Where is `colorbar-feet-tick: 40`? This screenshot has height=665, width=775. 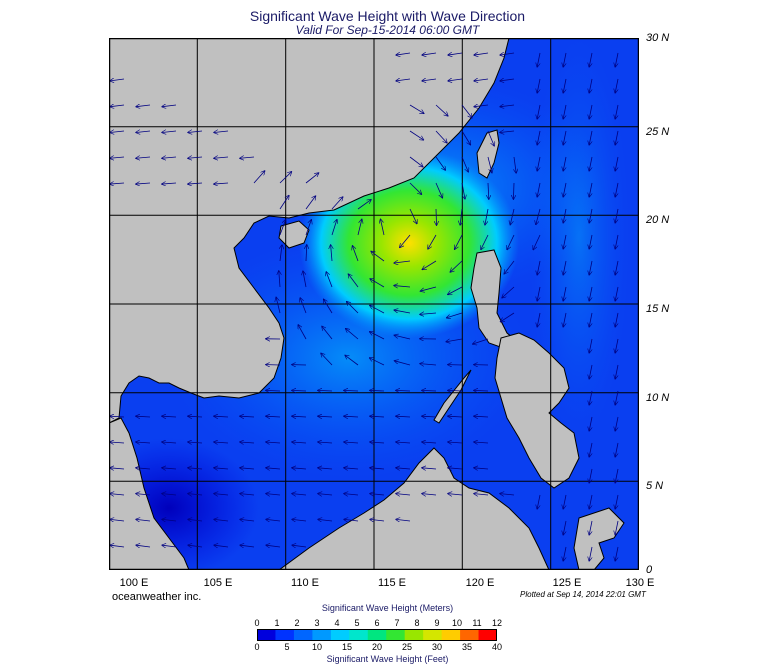
colorbar-feet-tick: 40 is located at coordinates (496, 647).